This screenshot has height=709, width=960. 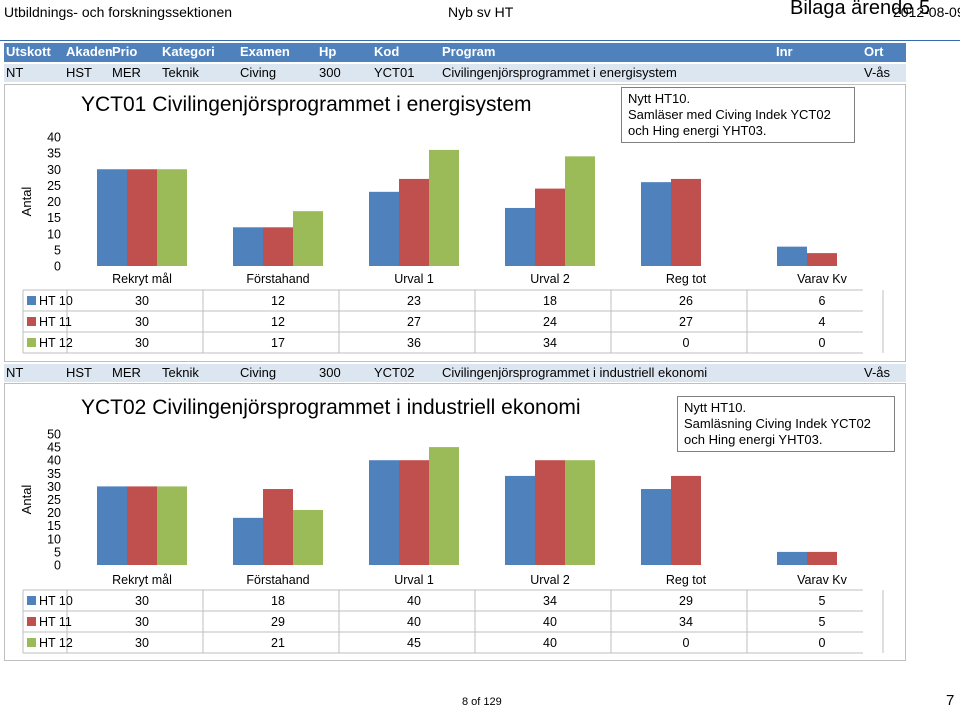 What do you see at coordinates (874, 51) in the screenshot?
I see `col-ort: Ort` at bounding box center [874, 51].